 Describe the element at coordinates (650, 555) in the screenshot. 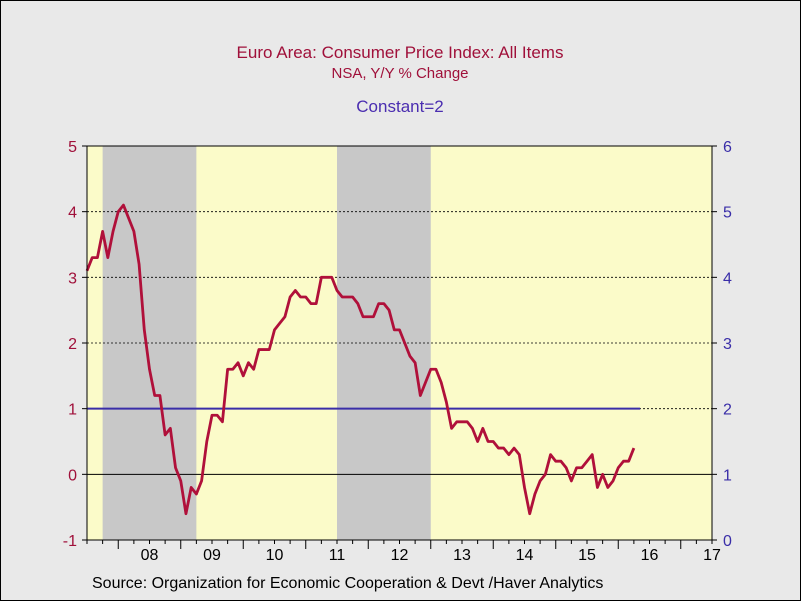

I see `x-tick-label: 16` at that location.